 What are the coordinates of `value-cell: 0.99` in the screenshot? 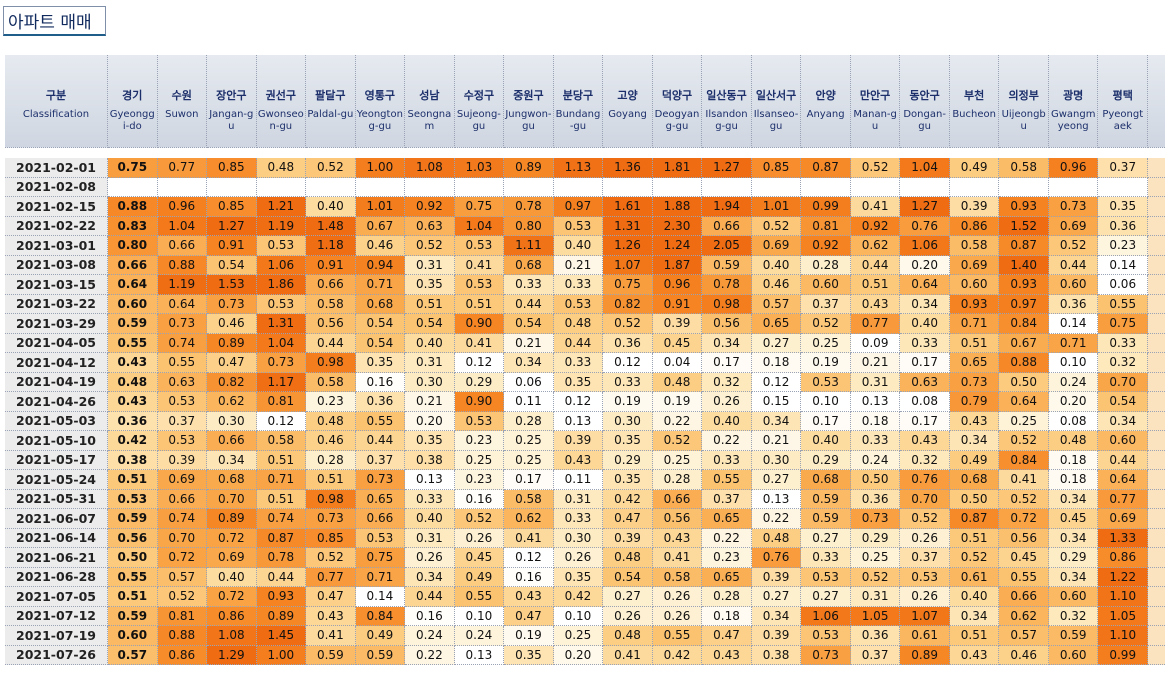 It's located at (1123, 655).